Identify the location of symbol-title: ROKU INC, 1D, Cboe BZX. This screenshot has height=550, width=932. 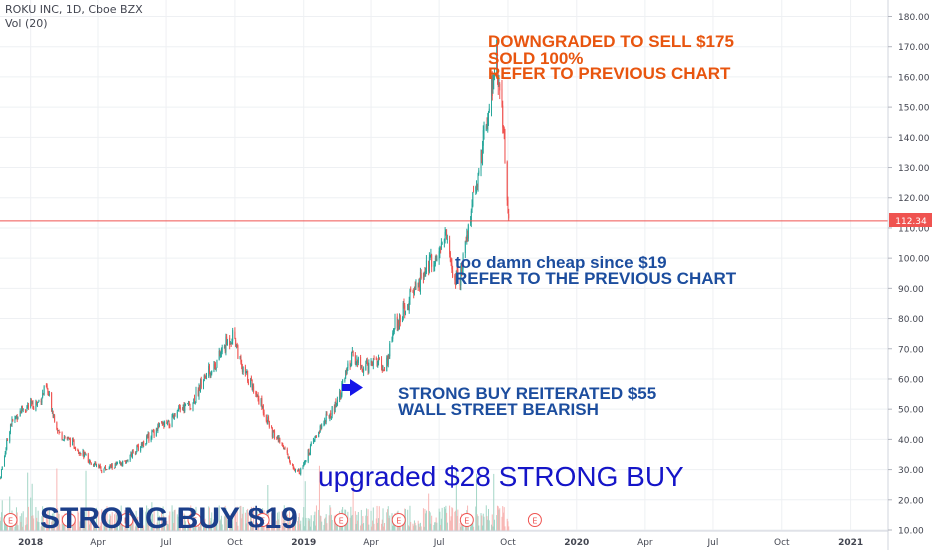
(74, 9).